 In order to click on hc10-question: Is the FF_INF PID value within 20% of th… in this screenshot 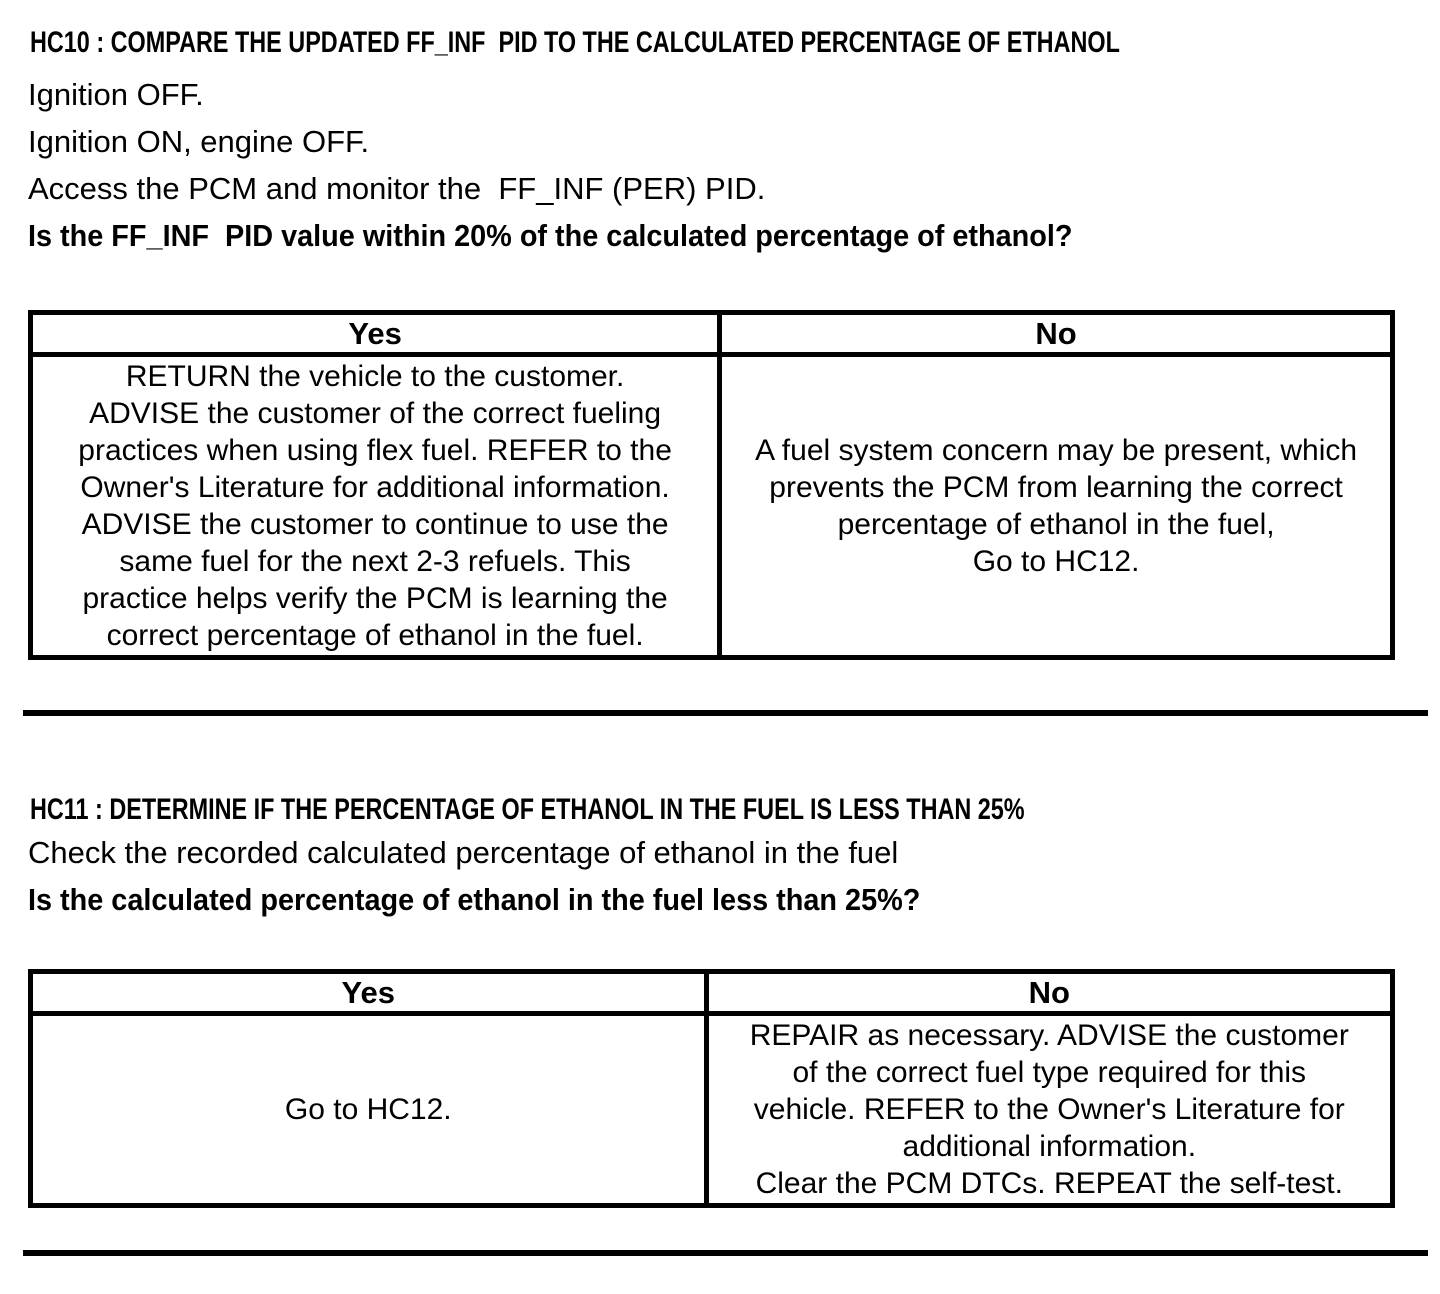, I will do `click(550, 235)`.